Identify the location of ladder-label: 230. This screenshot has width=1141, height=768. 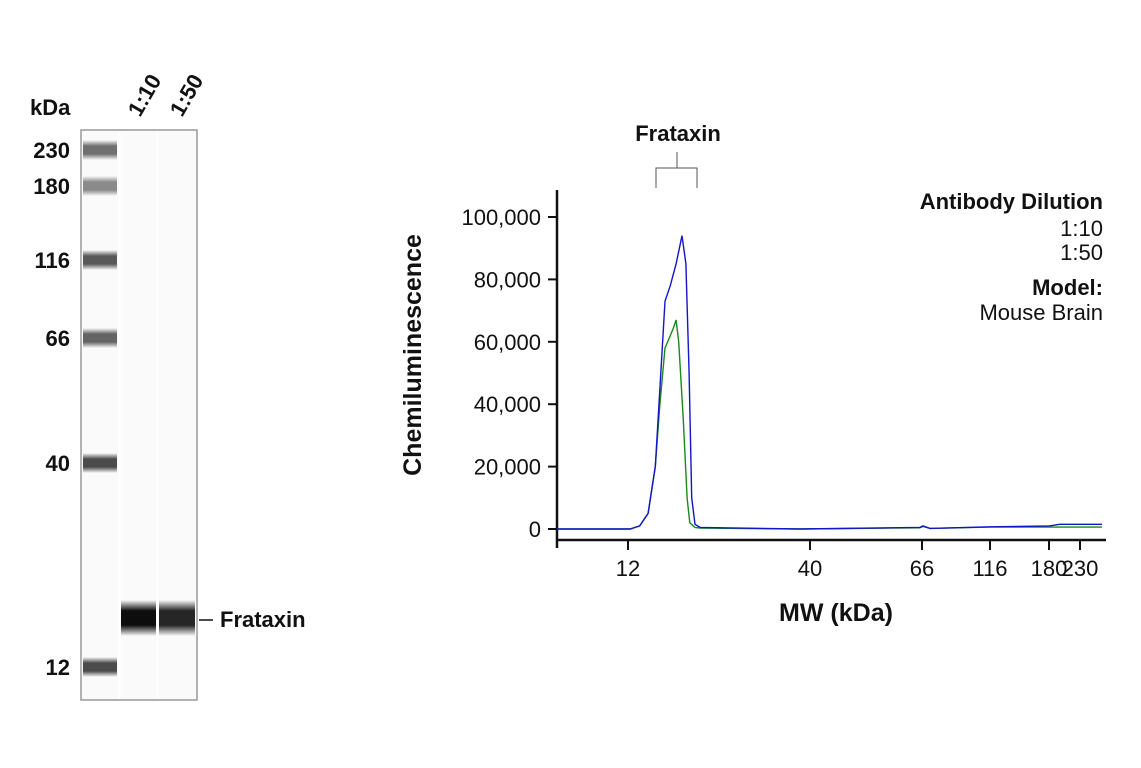
(51, 150).